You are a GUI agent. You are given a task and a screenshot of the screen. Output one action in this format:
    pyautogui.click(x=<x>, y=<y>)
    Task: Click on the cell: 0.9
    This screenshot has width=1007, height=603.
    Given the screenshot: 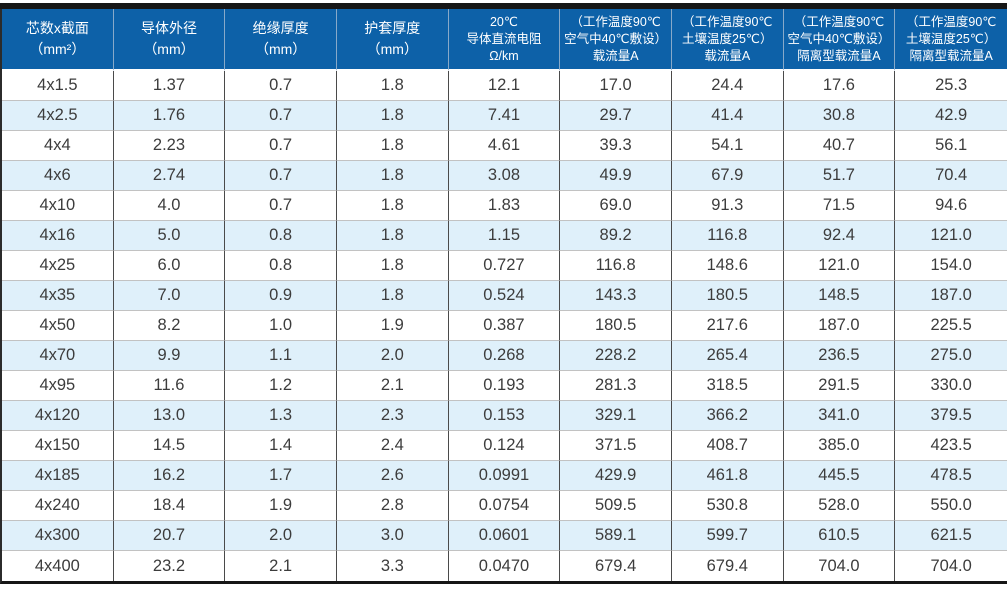 What is the action you would take?
    pyautogui.click(x=281, y=296)
    